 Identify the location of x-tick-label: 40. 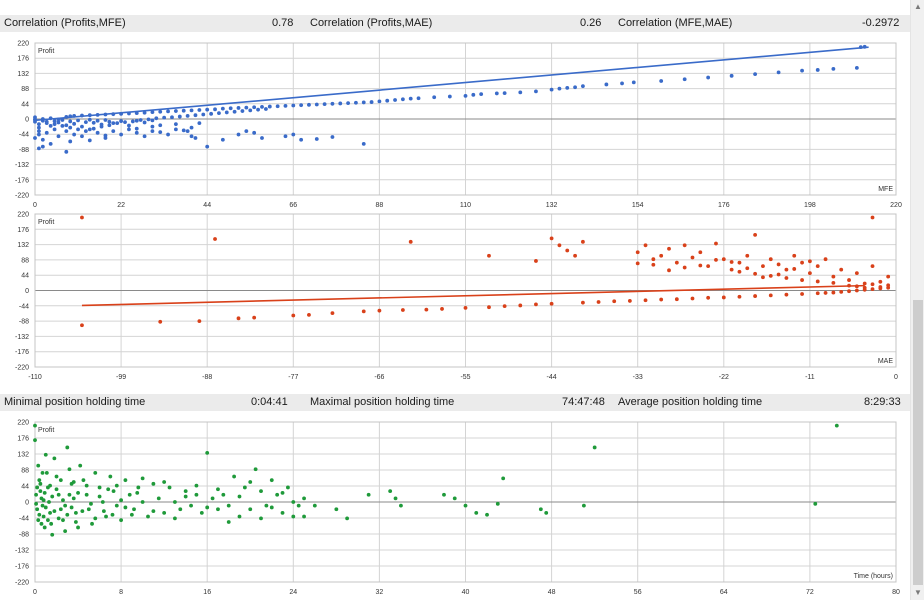
(466, 592).